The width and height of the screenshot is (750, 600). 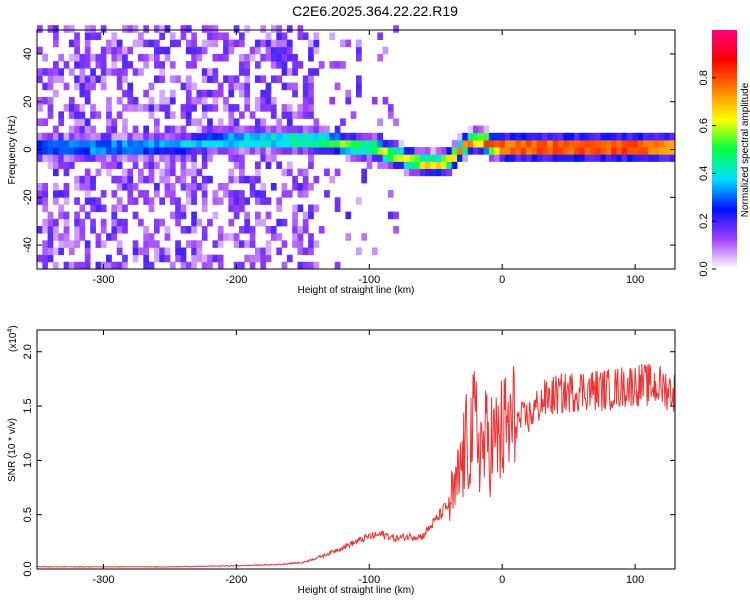 I want to click on colorbar-gradient, so click(x=724, y=149).